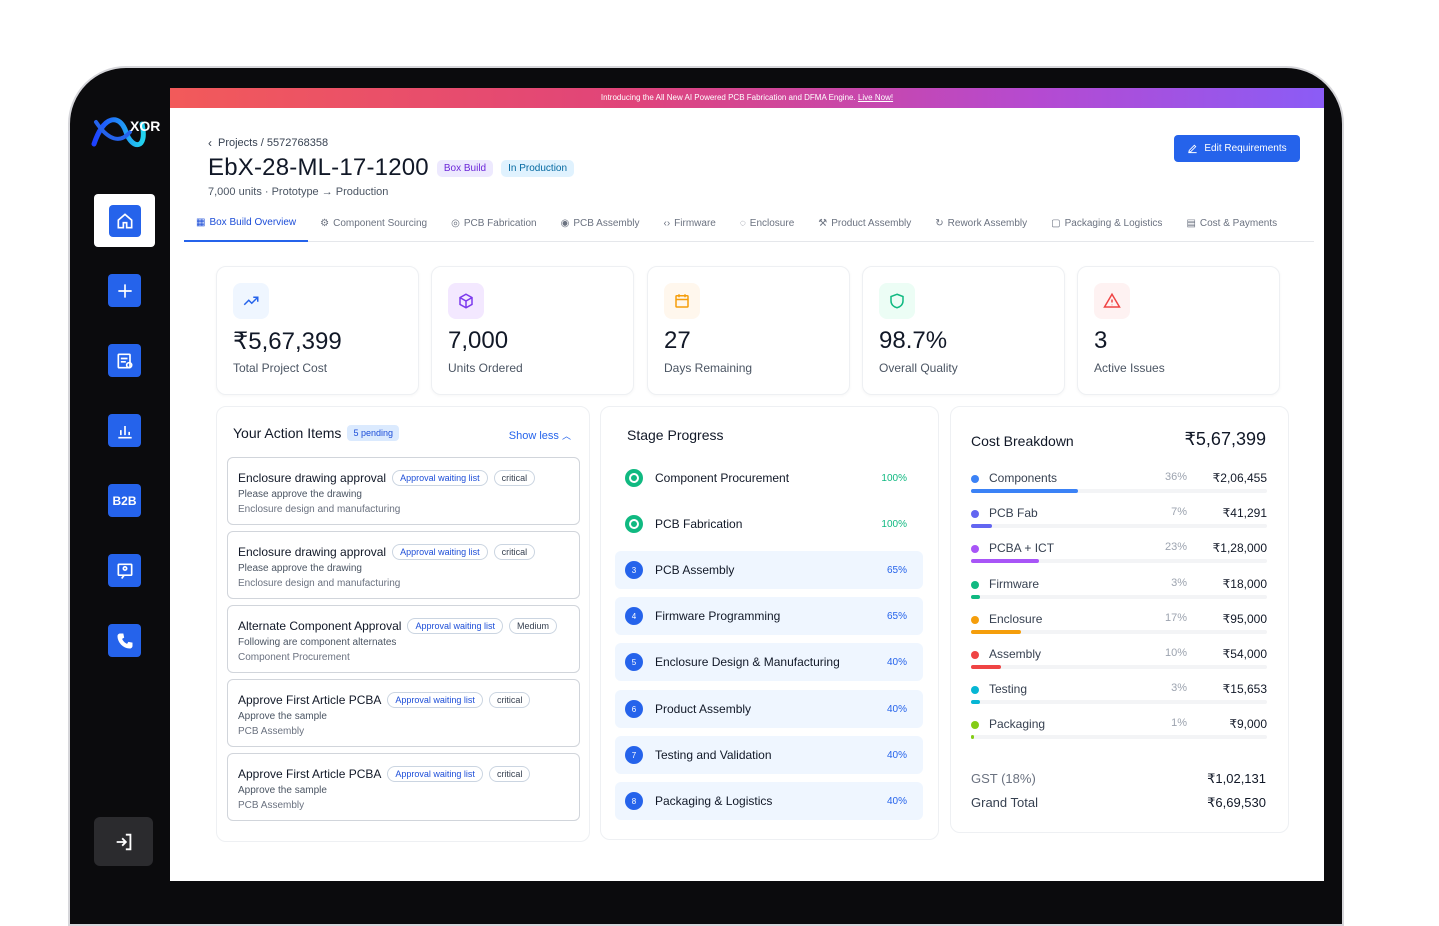 The image size is (1439, 926). What do you see at coordinates (1179, 723) in the screenshot?
I see `cost-percent: 1%` at bounding box center [1179, 723].